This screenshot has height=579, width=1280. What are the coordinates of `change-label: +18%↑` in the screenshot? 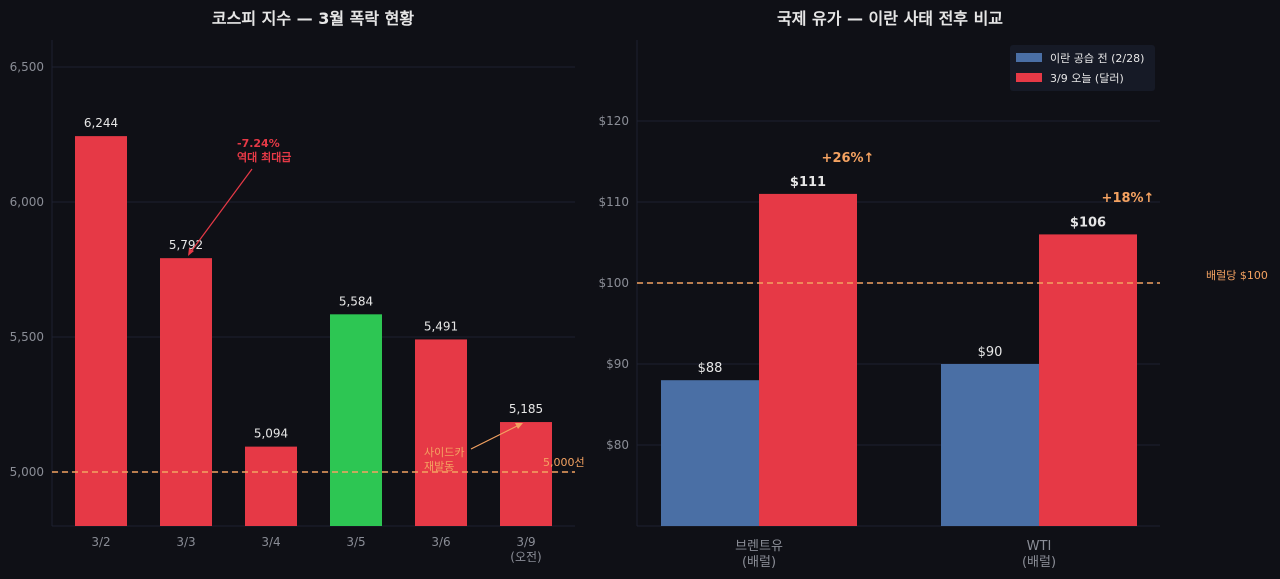 It's located at (1128, 198).